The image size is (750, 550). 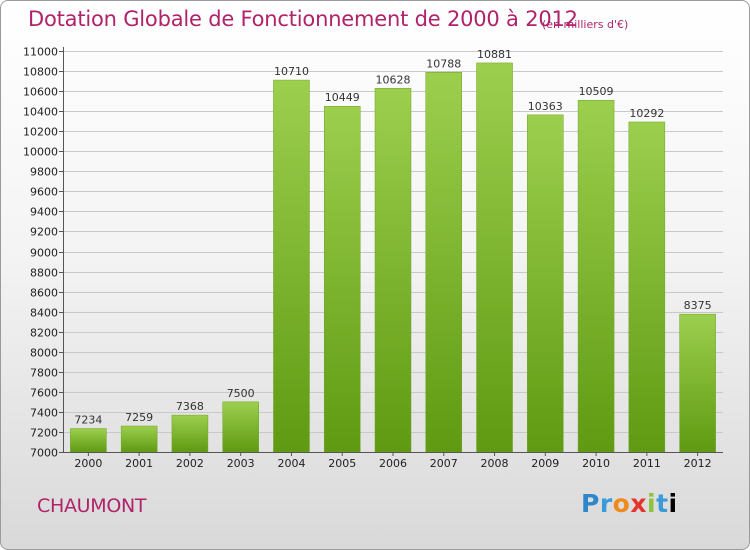 I want to click on logo-letter: P, so click(x=590, y=503).